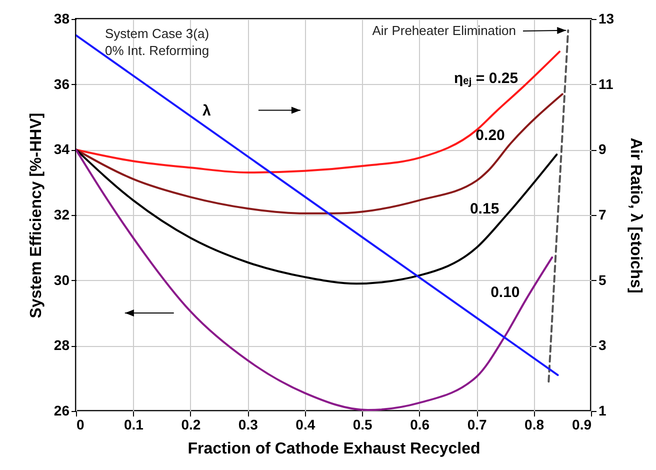 Image resolution: width=656 pixels, height=470 pixels. I want to click on series-label: 0.10, so click(505, 292).